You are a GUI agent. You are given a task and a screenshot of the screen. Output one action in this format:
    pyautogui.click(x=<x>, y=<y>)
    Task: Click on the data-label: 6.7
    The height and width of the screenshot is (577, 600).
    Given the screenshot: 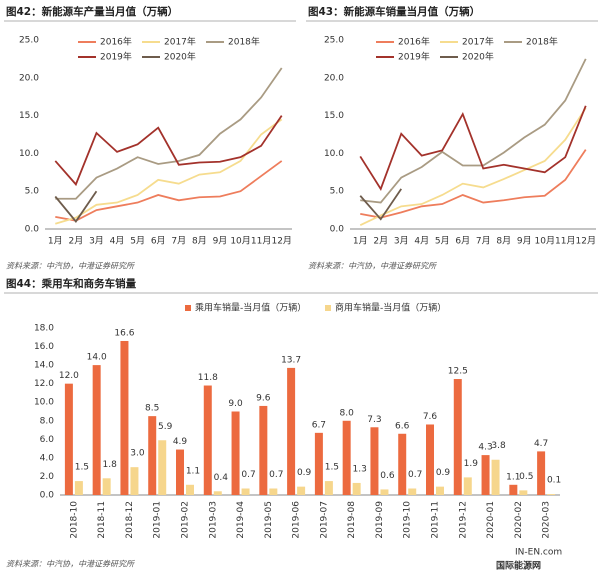 What is the action you would take?
    pyautogui.click(x=319, y=425)
    